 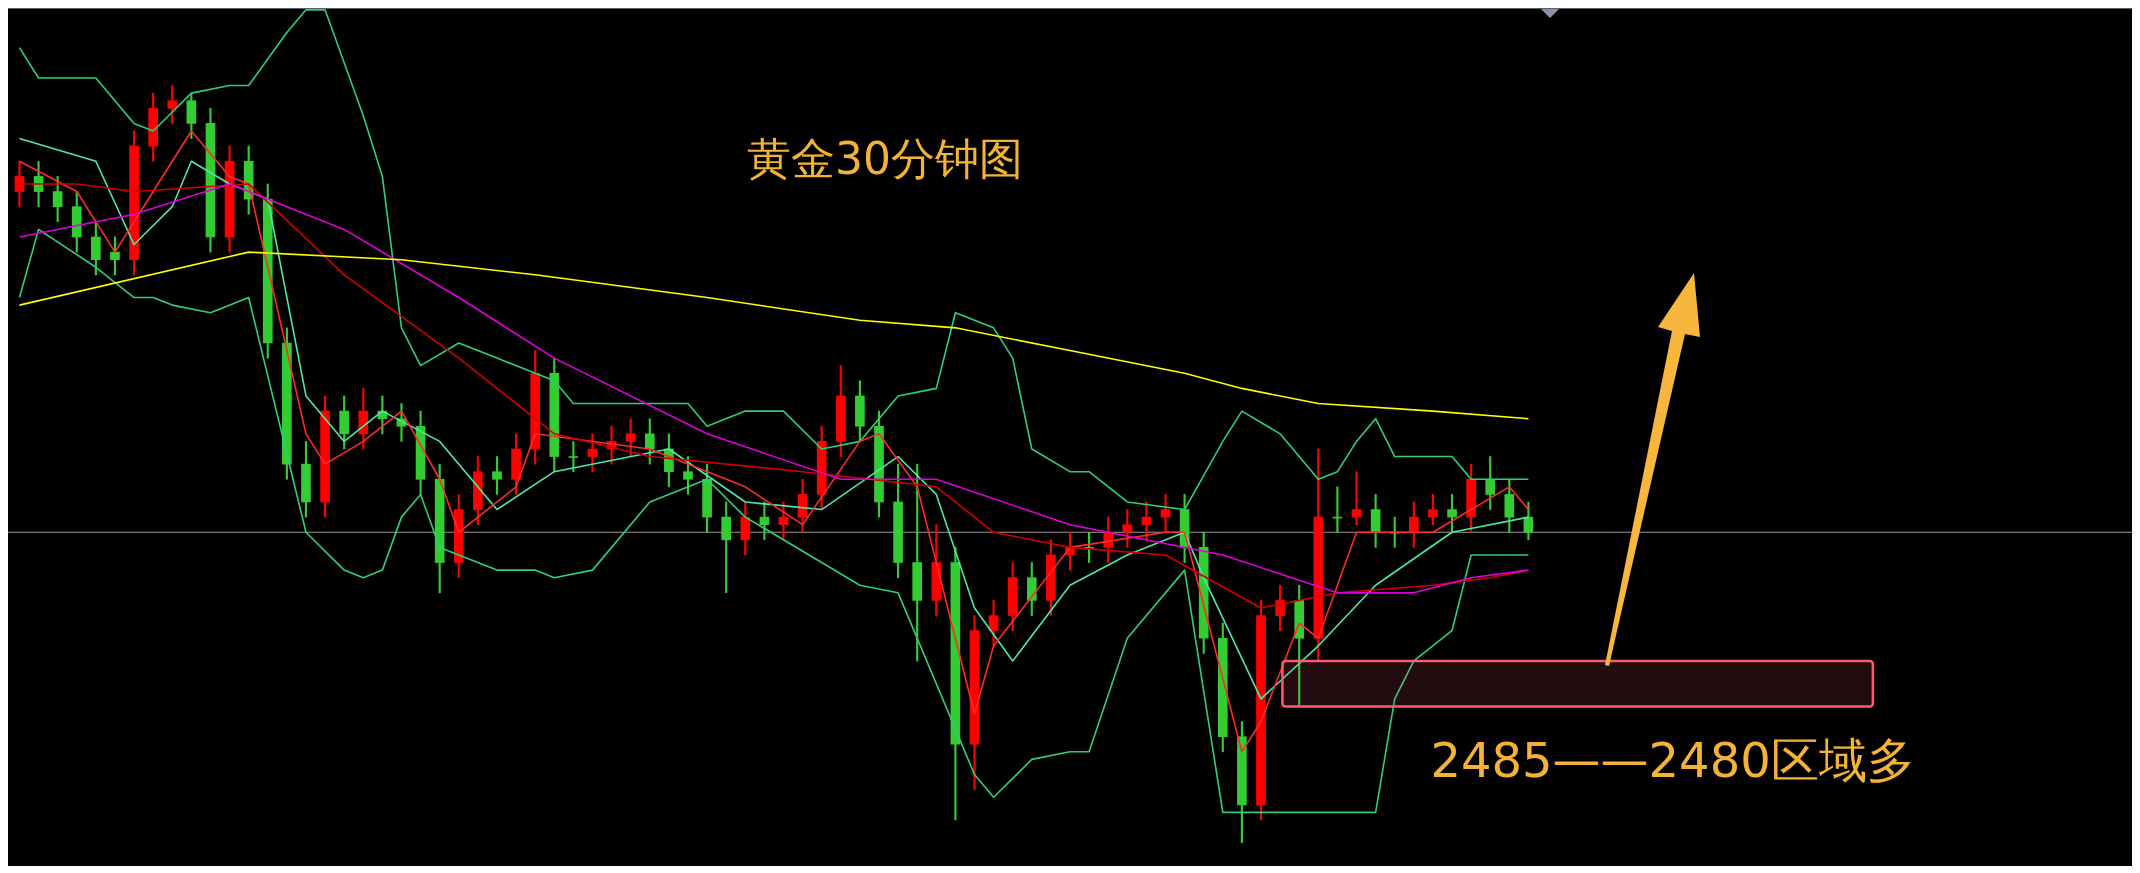 I want to click on text: 黄金30分钟图, so click(x=885, y=159).